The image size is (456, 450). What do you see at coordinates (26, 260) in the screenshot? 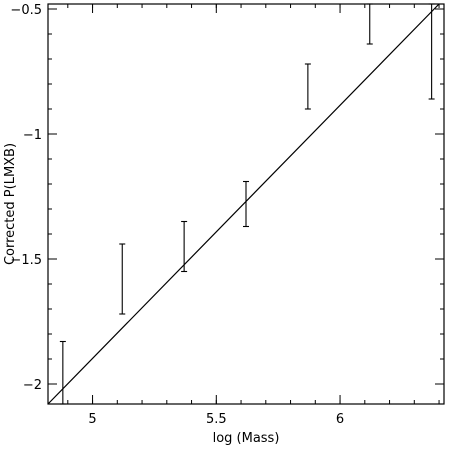
I see `y-tick-label: −1.5` at bounding box center [26, 260].